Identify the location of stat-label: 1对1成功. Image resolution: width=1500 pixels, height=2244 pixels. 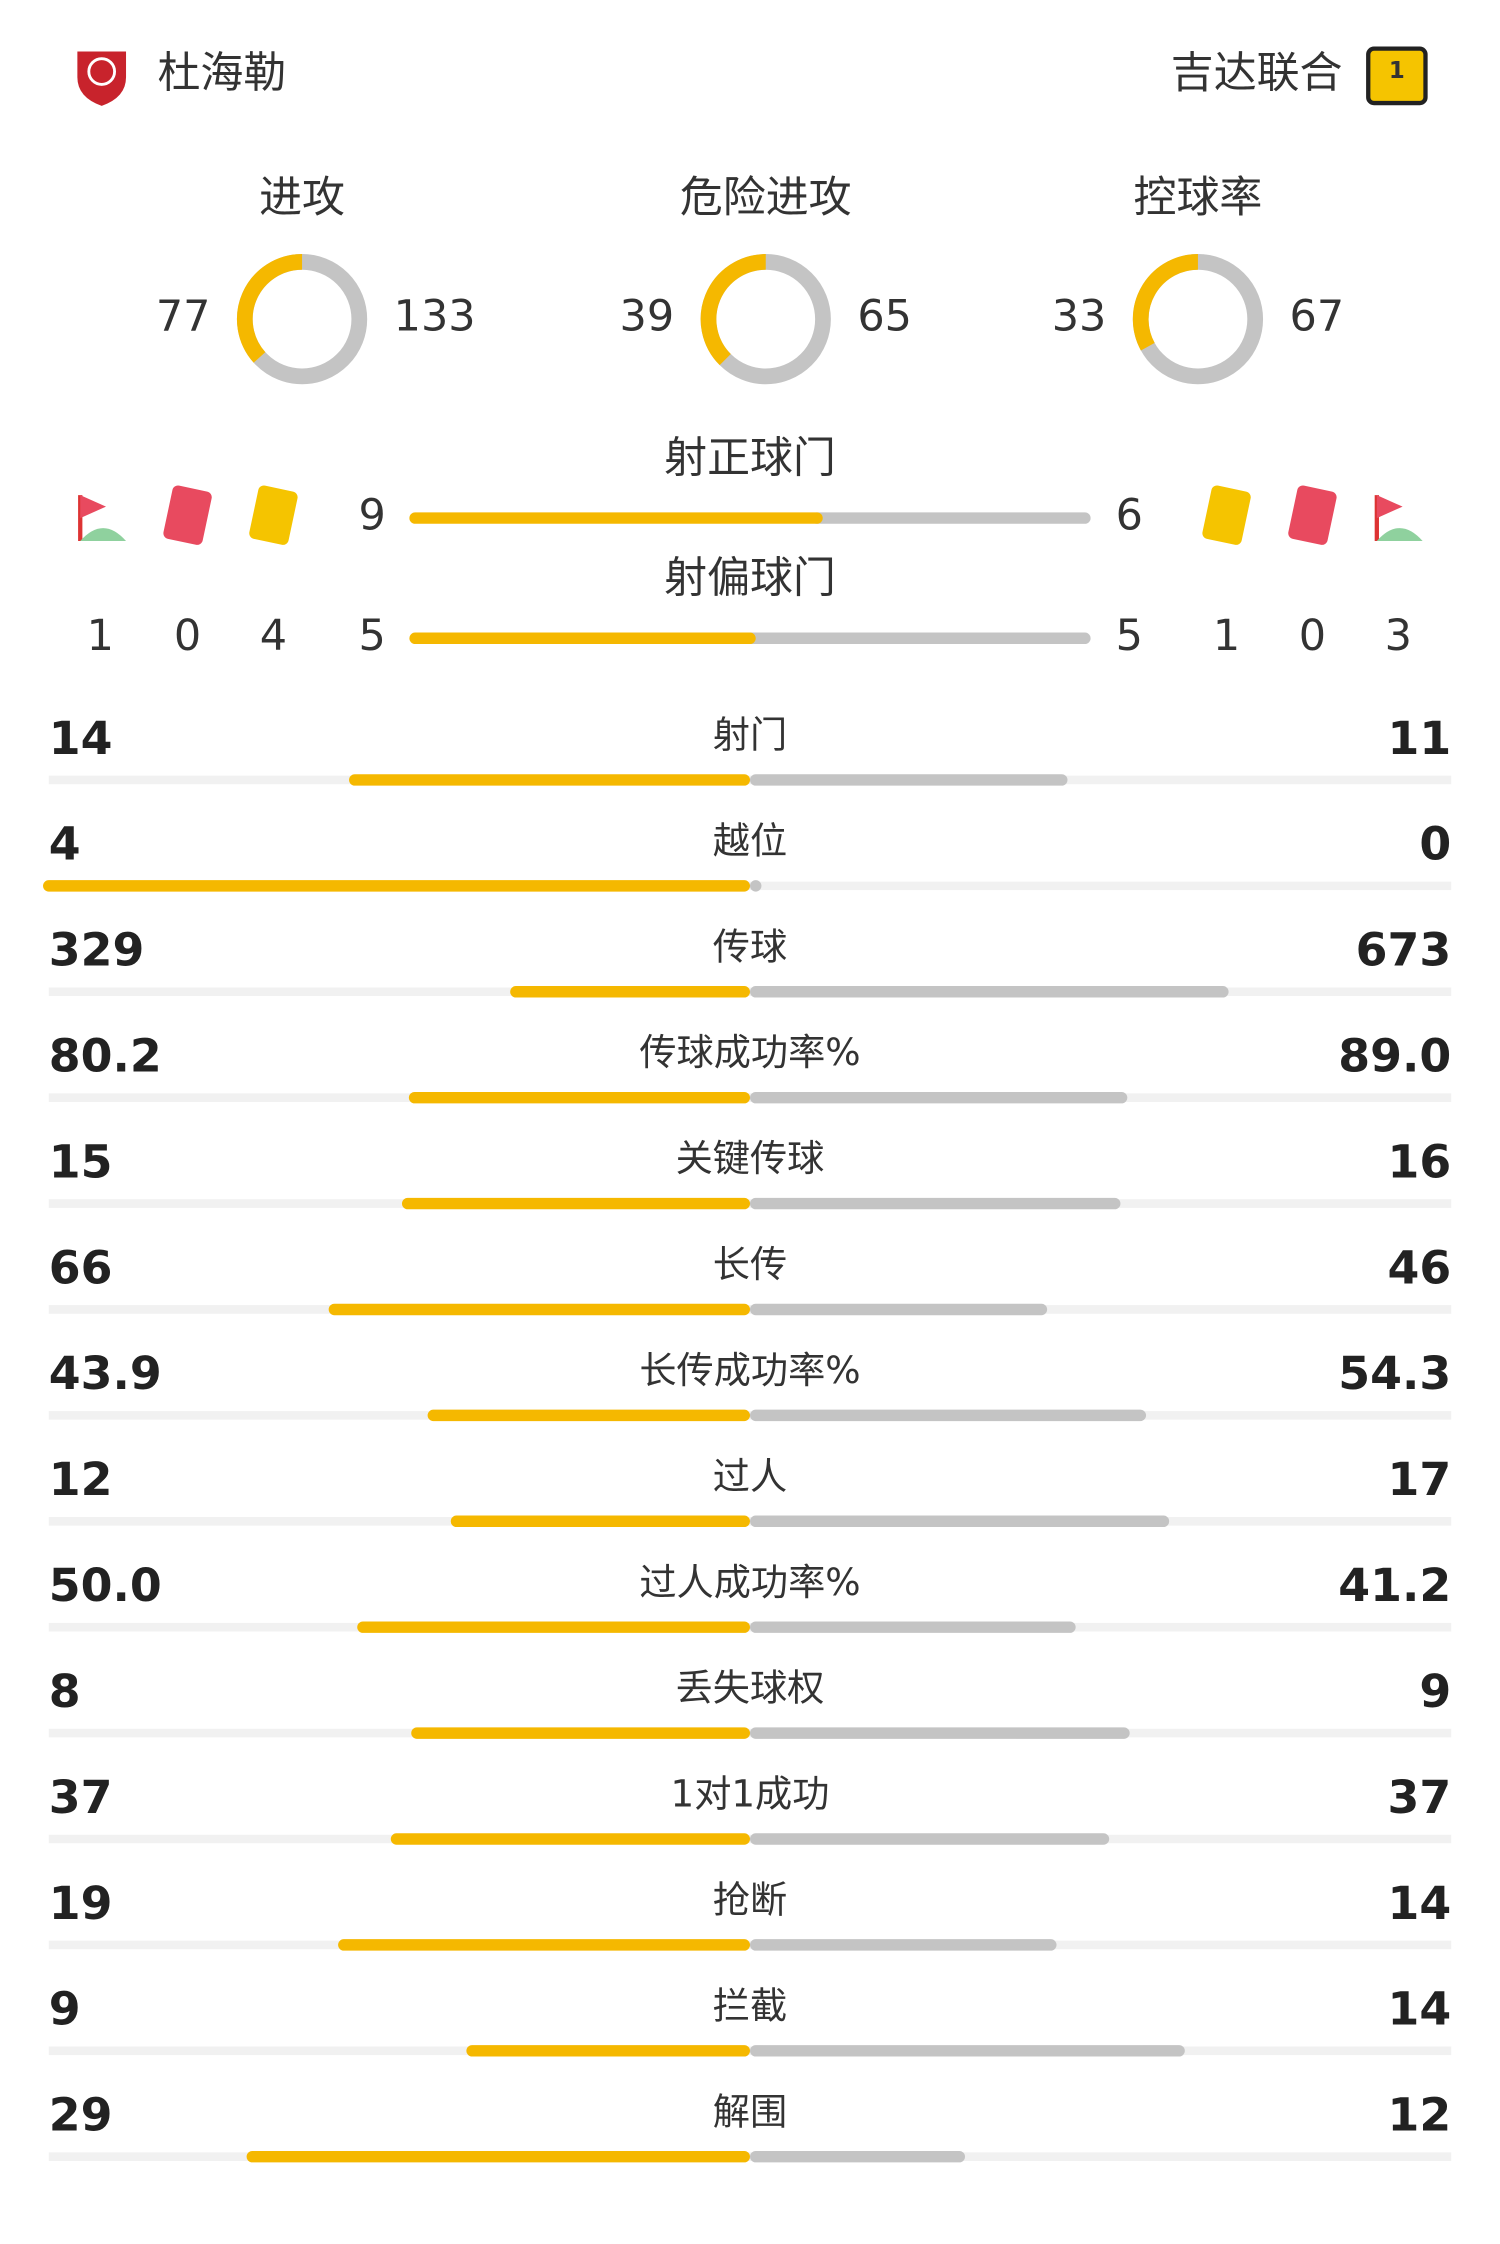
(750, 1794).